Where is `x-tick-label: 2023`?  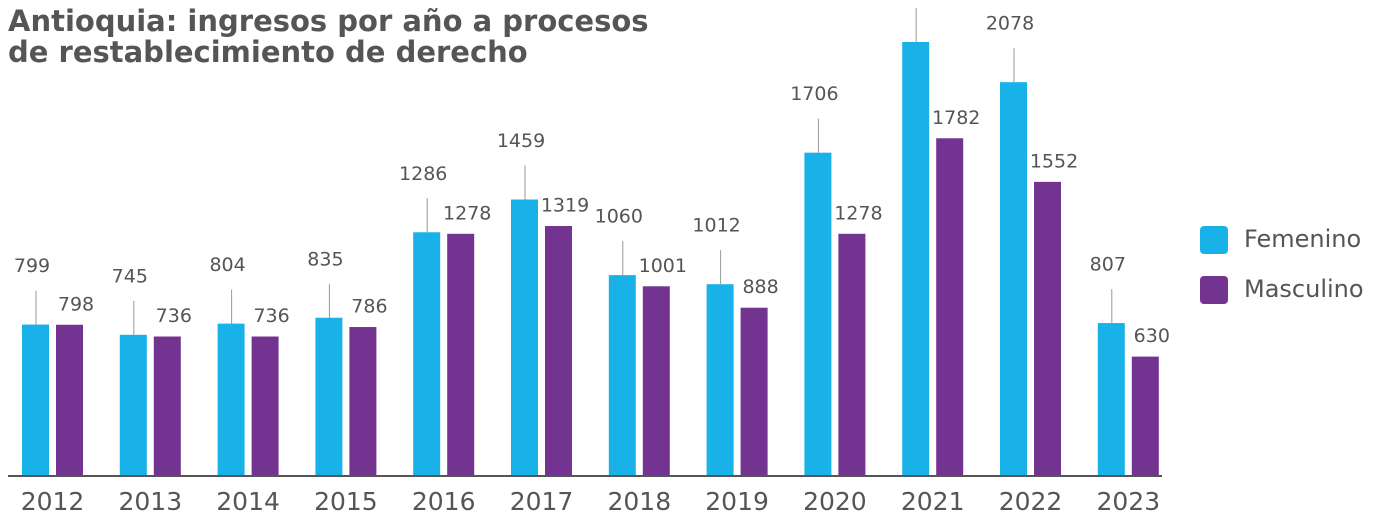
x-tick-label: 2023 is located at coordinates (1128, 501).